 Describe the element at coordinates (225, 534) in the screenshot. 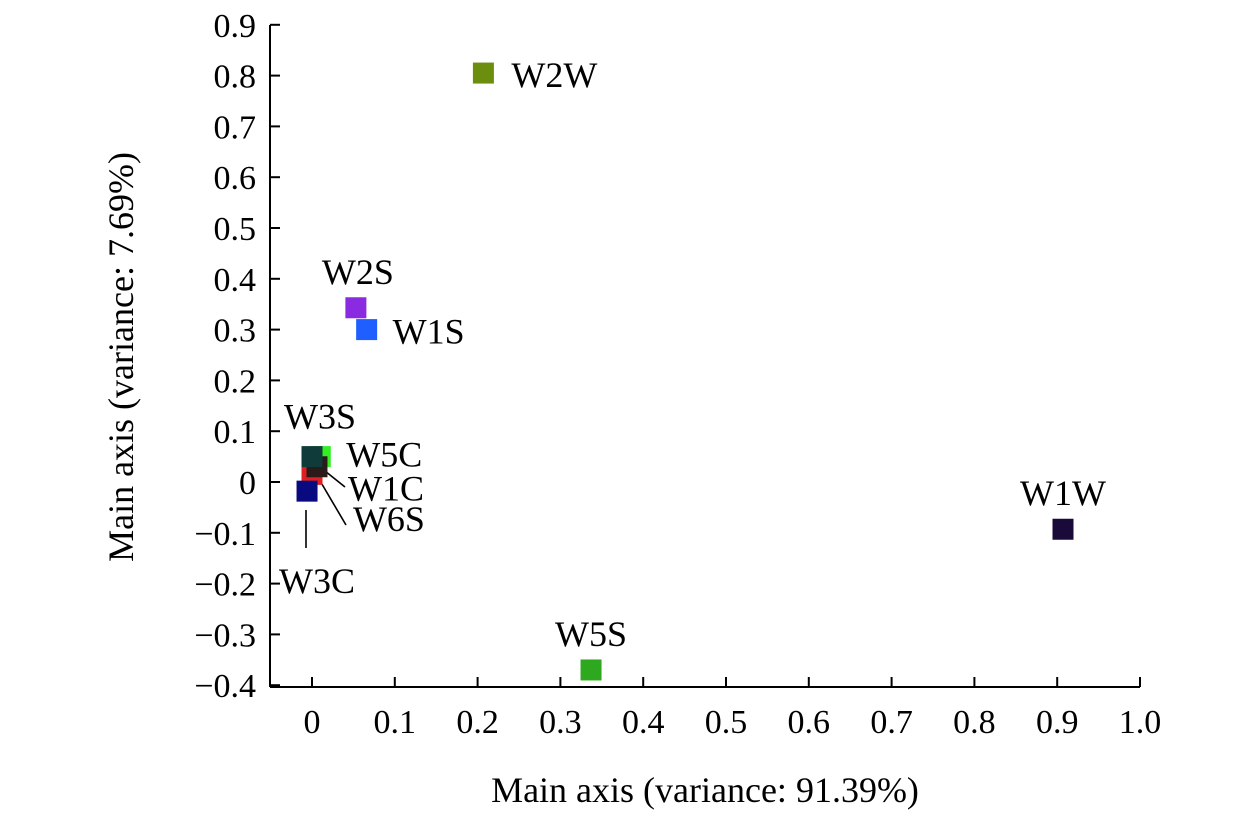

I see `y-tick-label: −0.1` at that location.